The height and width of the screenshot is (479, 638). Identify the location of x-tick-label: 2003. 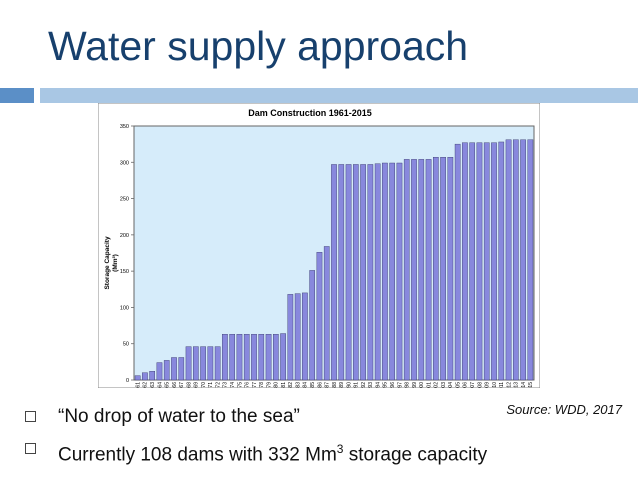
(444, 385).